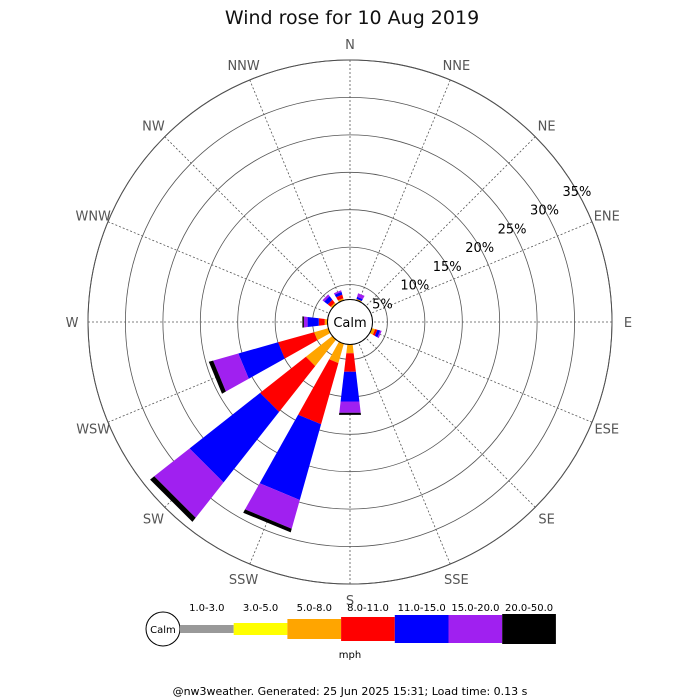 This screenshot has height=700, width=700. Describe the element at coordinates (261, 360) in the screenshot. I see `bar-wsw-bin4` at that location.